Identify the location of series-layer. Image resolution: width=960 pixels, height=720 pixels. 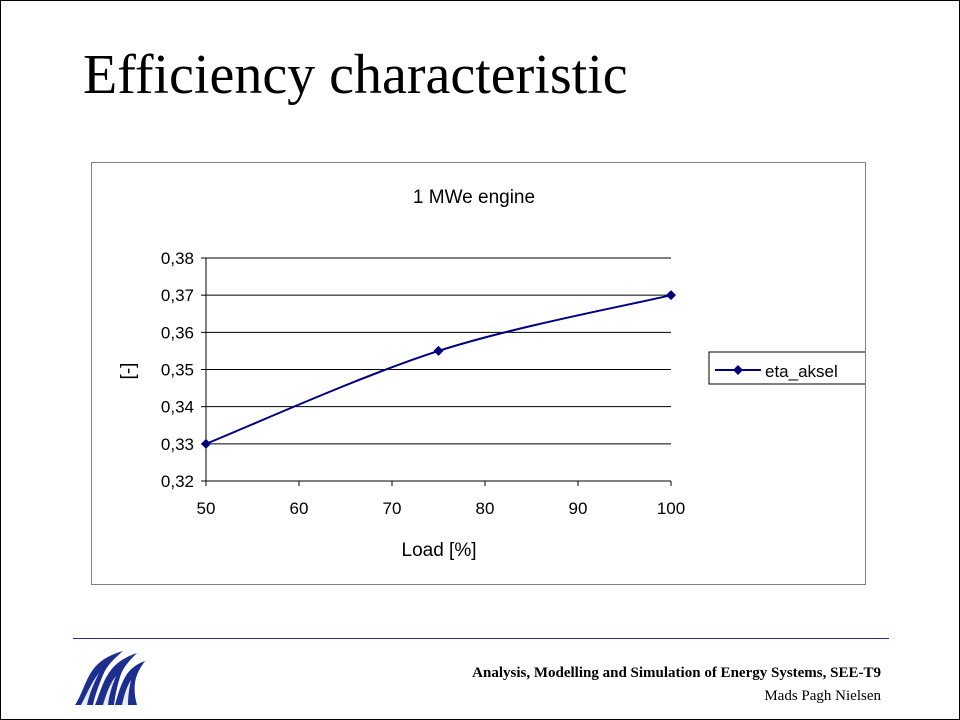
(438, 369).